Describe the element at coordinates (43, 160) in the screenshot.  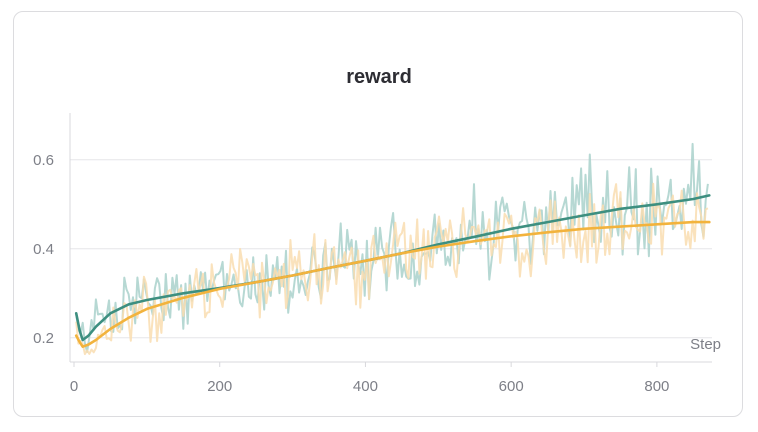
I see `y-tick-label: 0.6` at that location.